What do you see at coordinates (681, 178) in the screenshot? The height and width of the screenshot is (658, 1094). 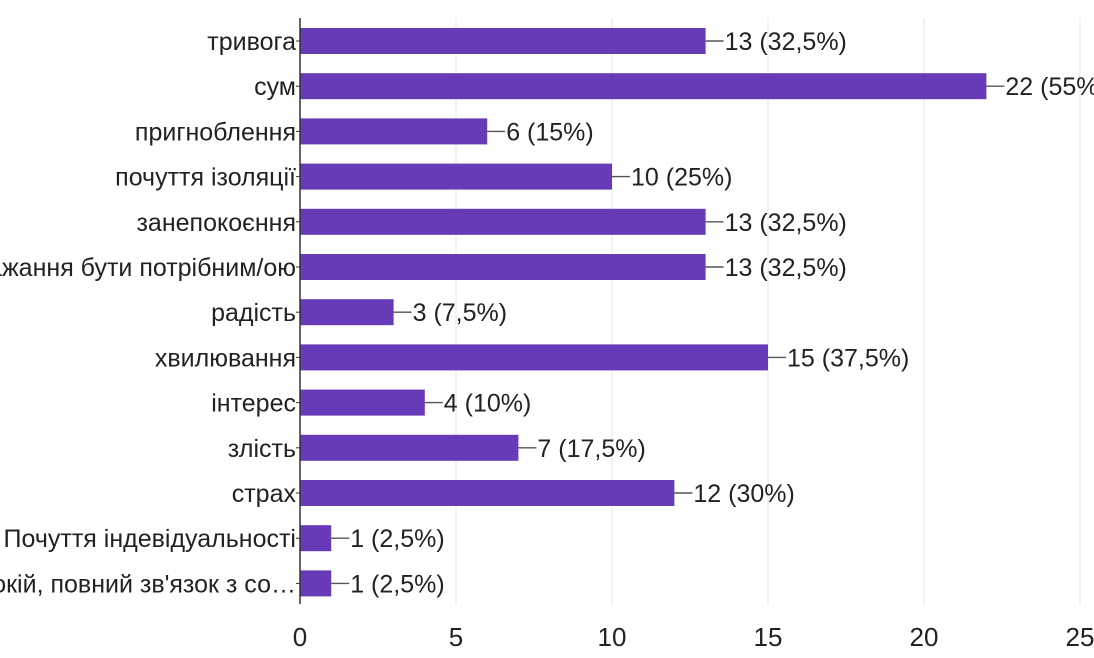 I see `data-label: 10 (25%)` at bounding box center [681, 178].